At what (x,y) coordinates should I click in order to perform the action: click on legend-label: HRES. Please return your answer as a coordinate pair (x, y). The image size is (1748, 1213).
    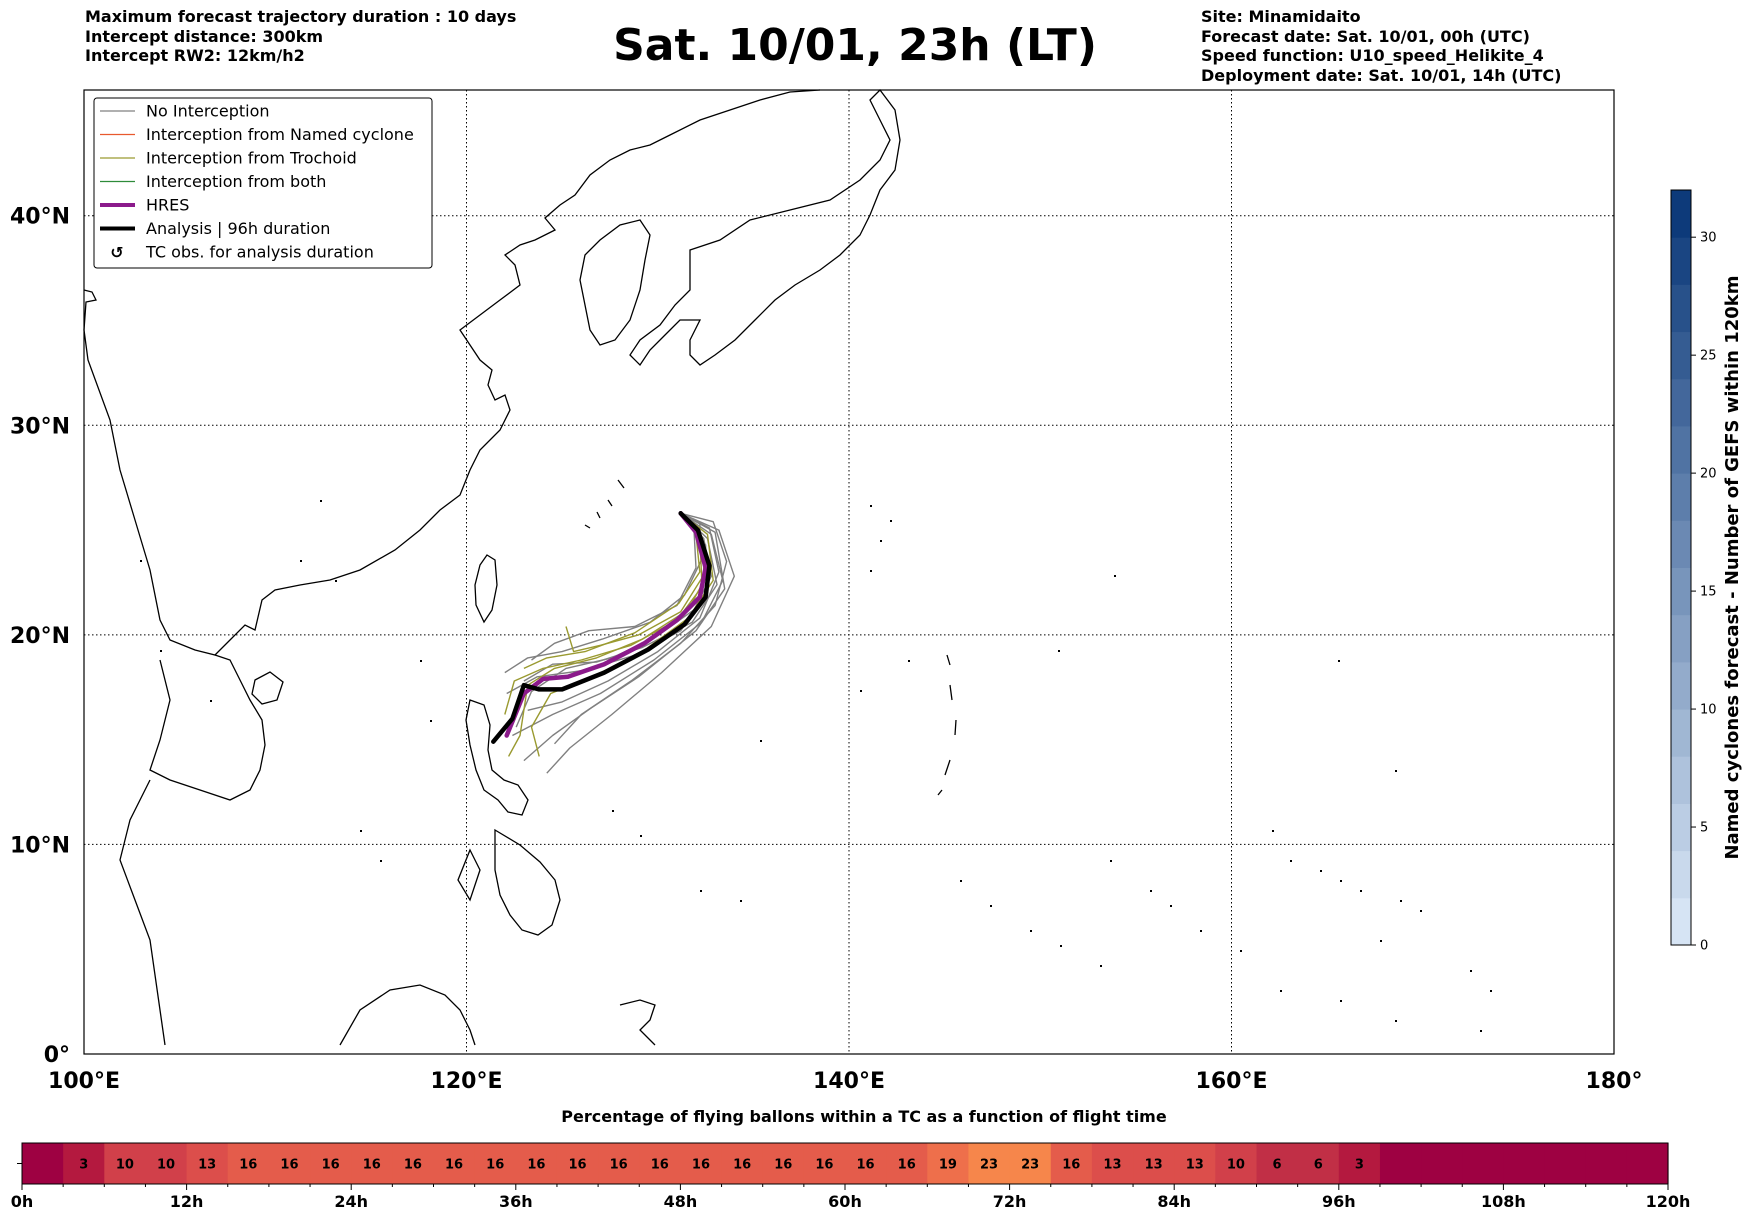
    Looking at the image, I should click on (167, 205).